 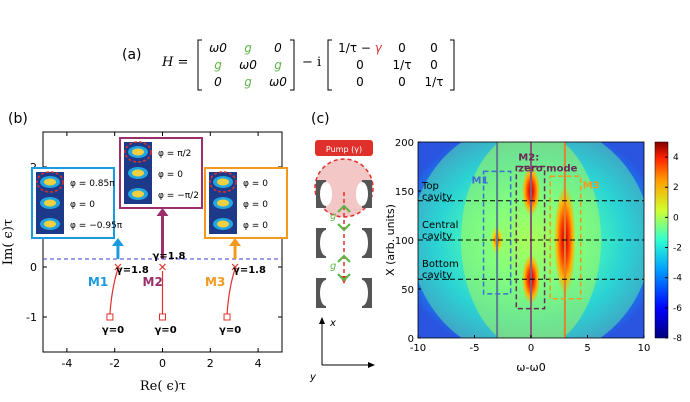 I want to click on pump-label: Pump (γ), so click(x=344, y=149).